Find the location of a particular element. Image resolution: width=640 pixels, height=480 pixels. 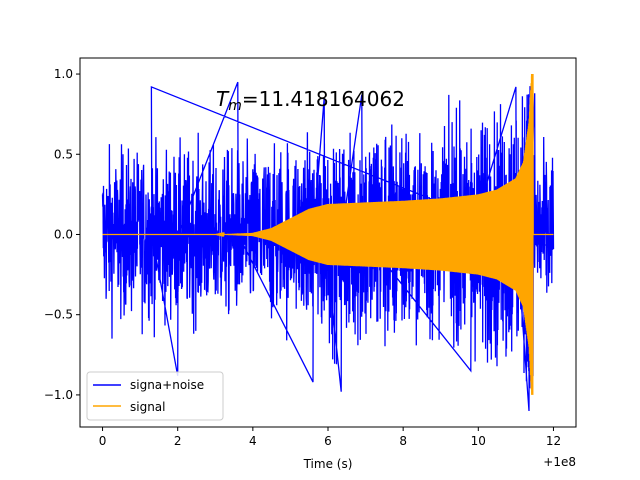

chart-title-subscript: m is located at coordinates (235, 106).